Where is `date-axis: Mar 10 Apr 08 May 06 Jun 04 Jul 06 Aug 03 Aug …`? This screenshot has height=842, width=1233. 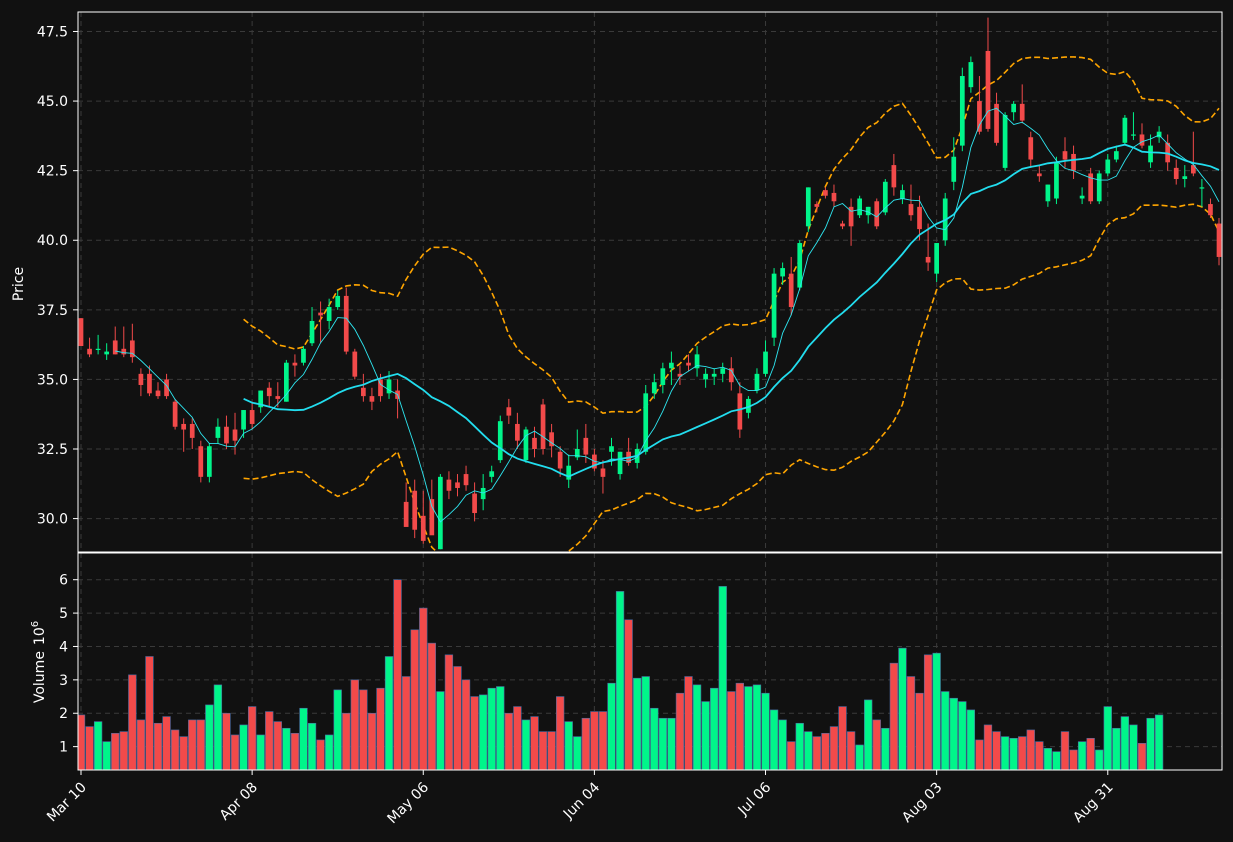
date-axis: Mar 10 Apr 08 May 06 Jun 04 Jul 06 Aug 03 Aug … is located at coordinates (580, 798).